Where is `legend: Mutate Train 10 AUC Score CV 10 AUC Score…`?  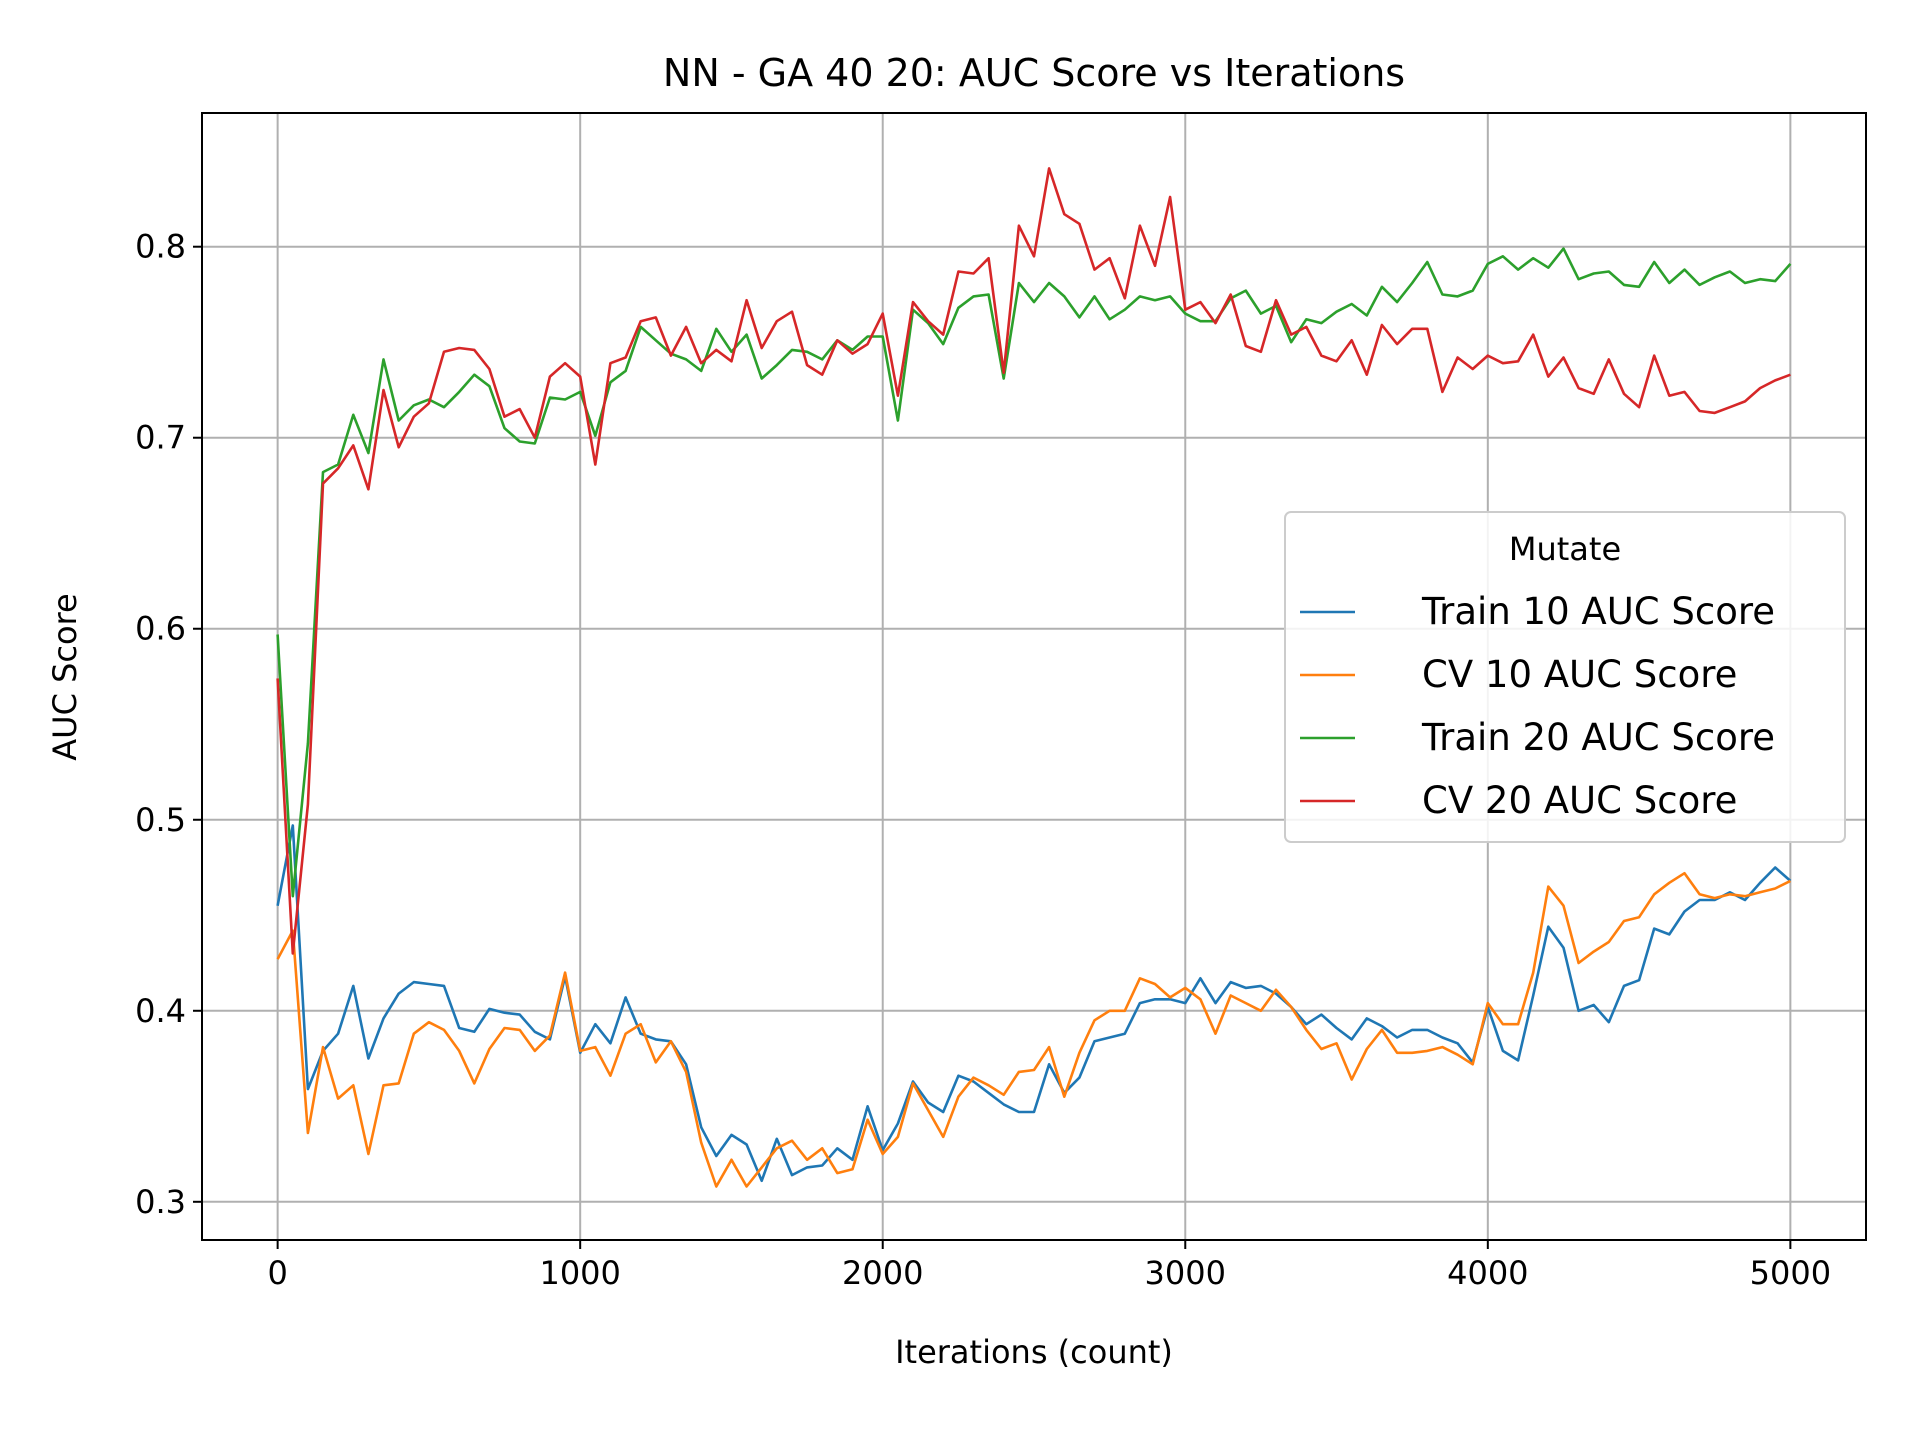 legend: Mutate Train 10 AUC Score CV 10 AUC Score… is located at coordinates (1565, 677).